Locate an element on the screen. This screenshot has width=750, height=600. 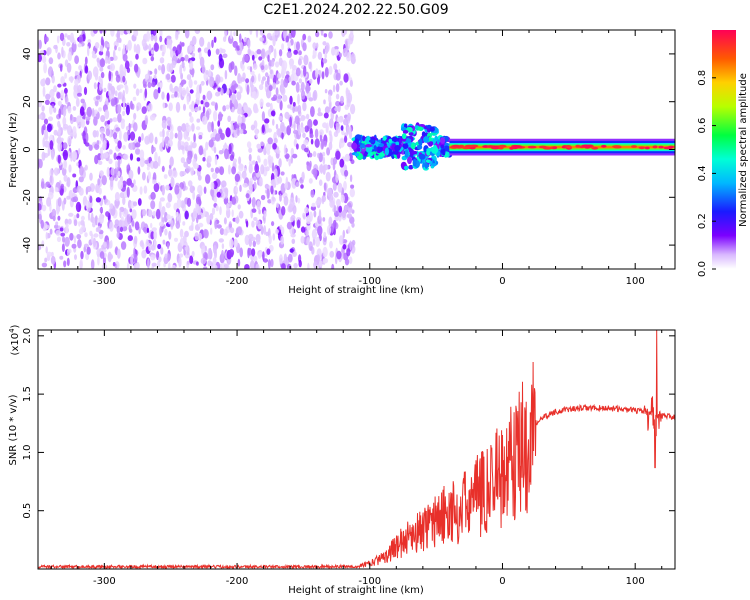
snr-x-label: Height of straight line (km) is located at coordinates (356, 590).